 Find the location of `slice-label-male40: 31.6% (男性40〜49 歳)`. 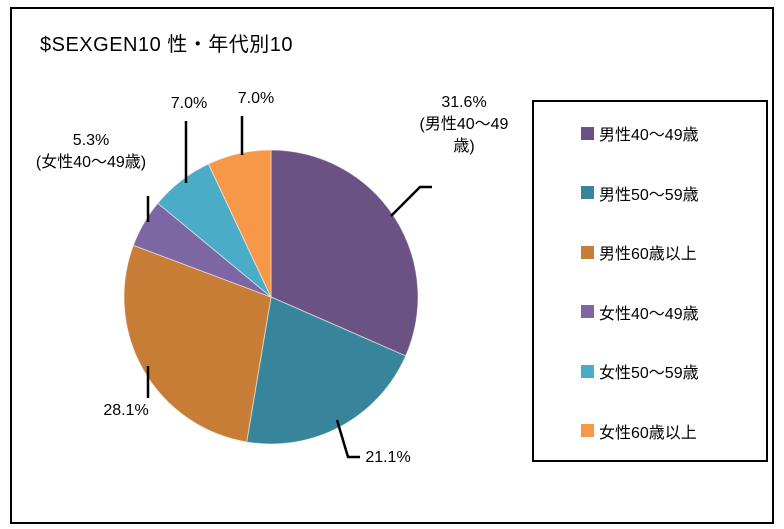

slice-label-male40: 31.6% (男性40〜49 歳) is located at coordinates (464, 125).